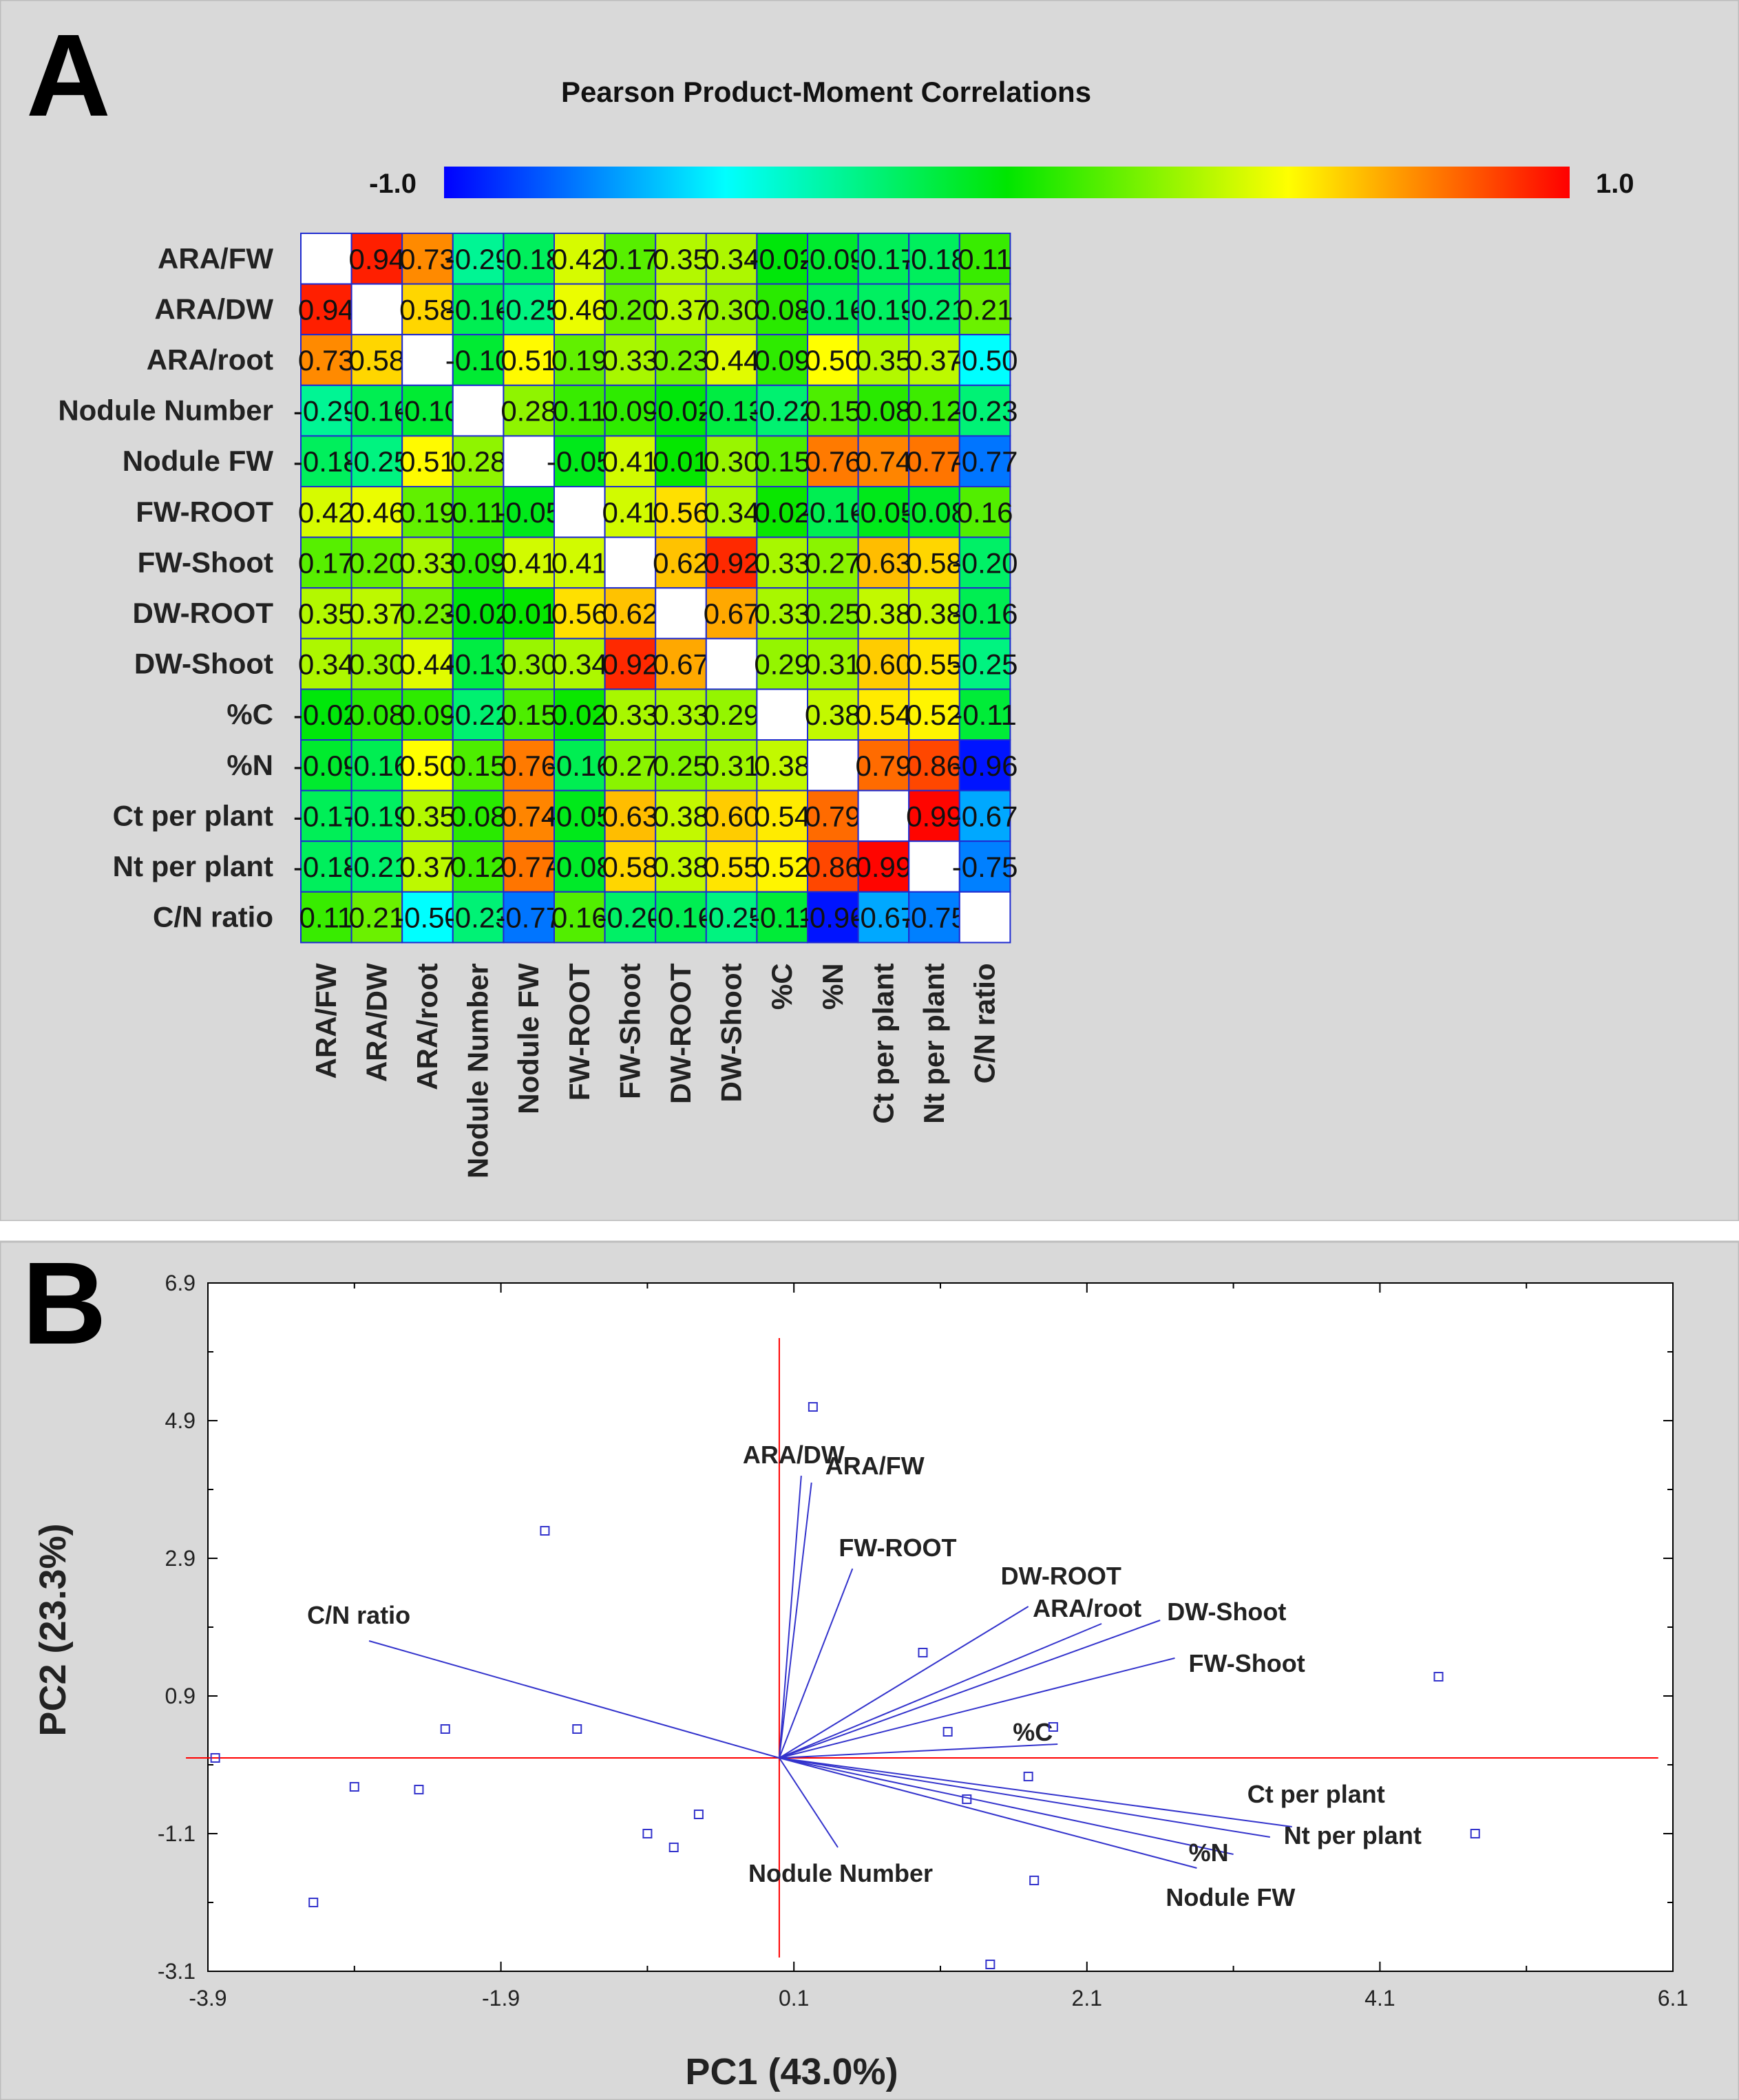  Describe the element at coordinates (1316, 1794) in the screenshot. I see `loading-label: Ct per plant` at that location.